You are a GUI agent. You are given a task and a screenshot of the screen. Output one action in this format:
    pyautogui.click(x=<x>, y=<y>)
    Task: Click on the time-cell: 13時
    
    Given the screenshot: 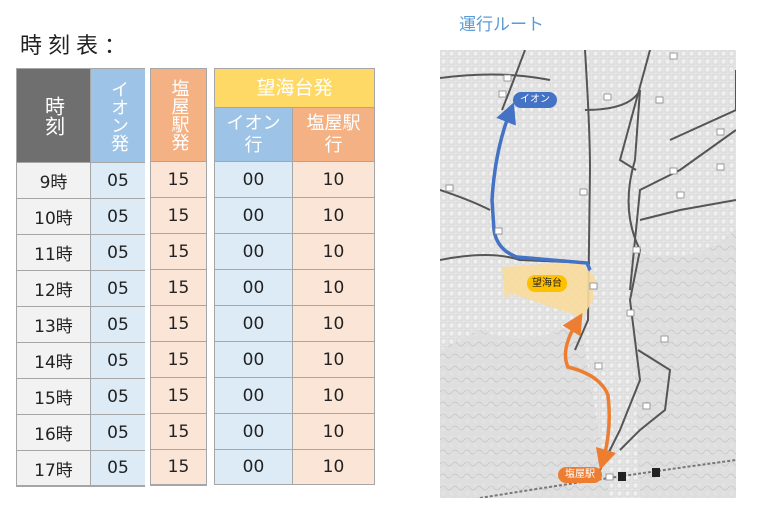 What is the action you would take?
    pyautogui.click(x=54, y=325)
    